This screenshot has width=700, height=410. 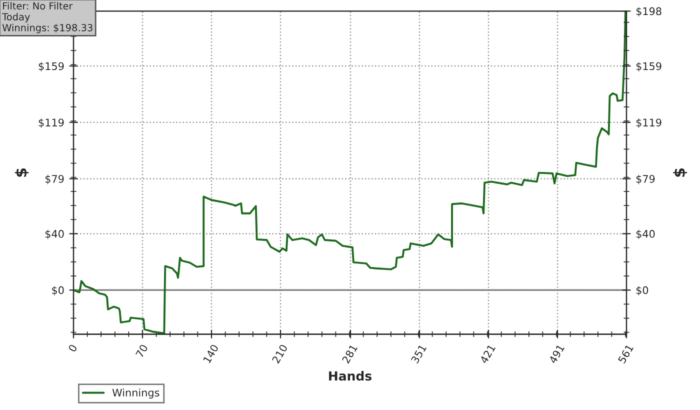 What do you see at coordinates (649, 123) in the screenshot?
I see `y2-tick-label: $119` at bounding box center [649, 123].